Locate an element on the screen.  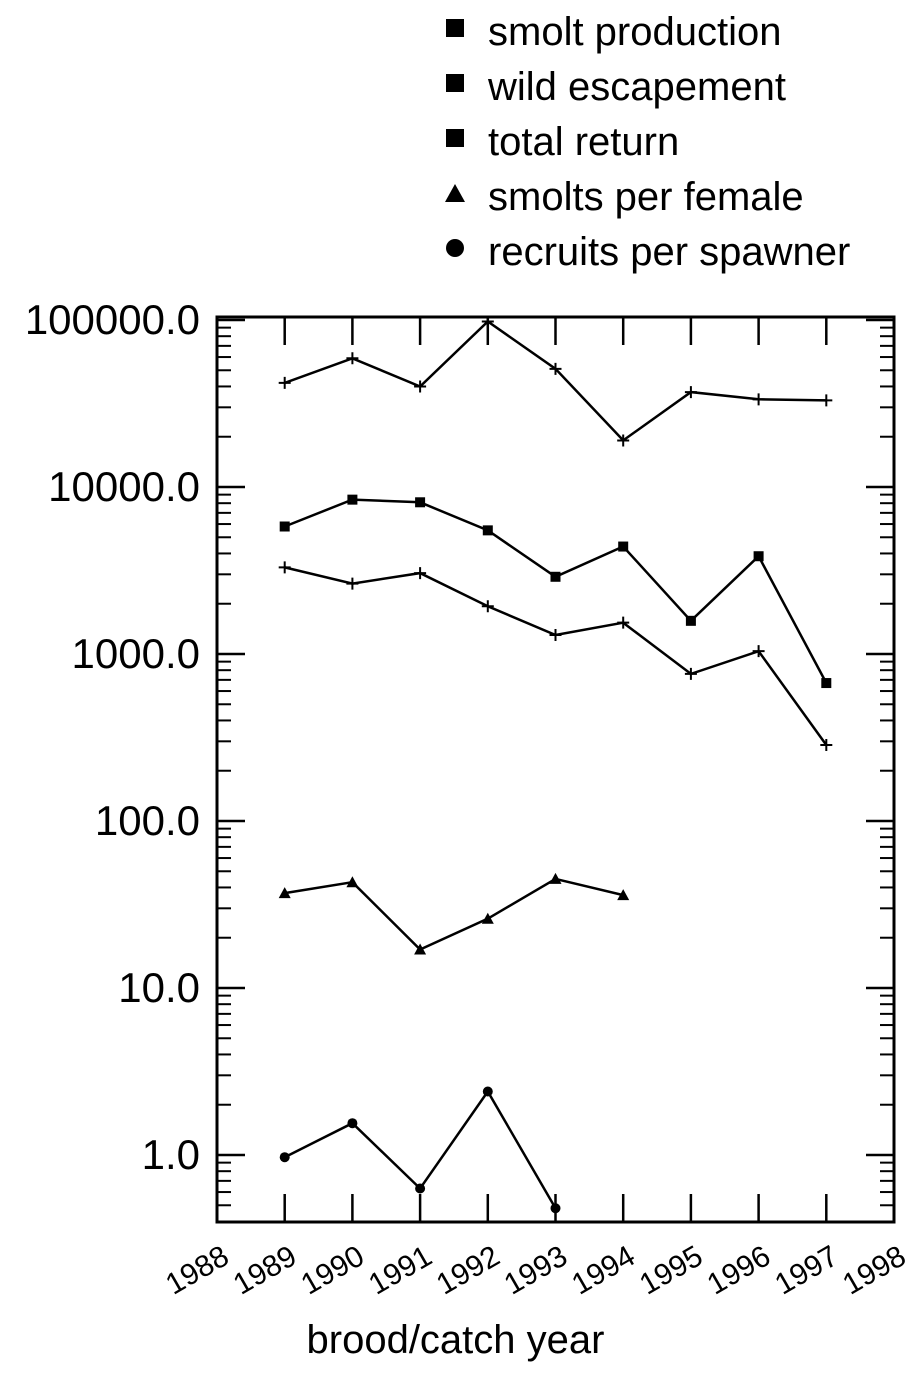
legend-label: wild escapement is located at coordinates (637, 87).